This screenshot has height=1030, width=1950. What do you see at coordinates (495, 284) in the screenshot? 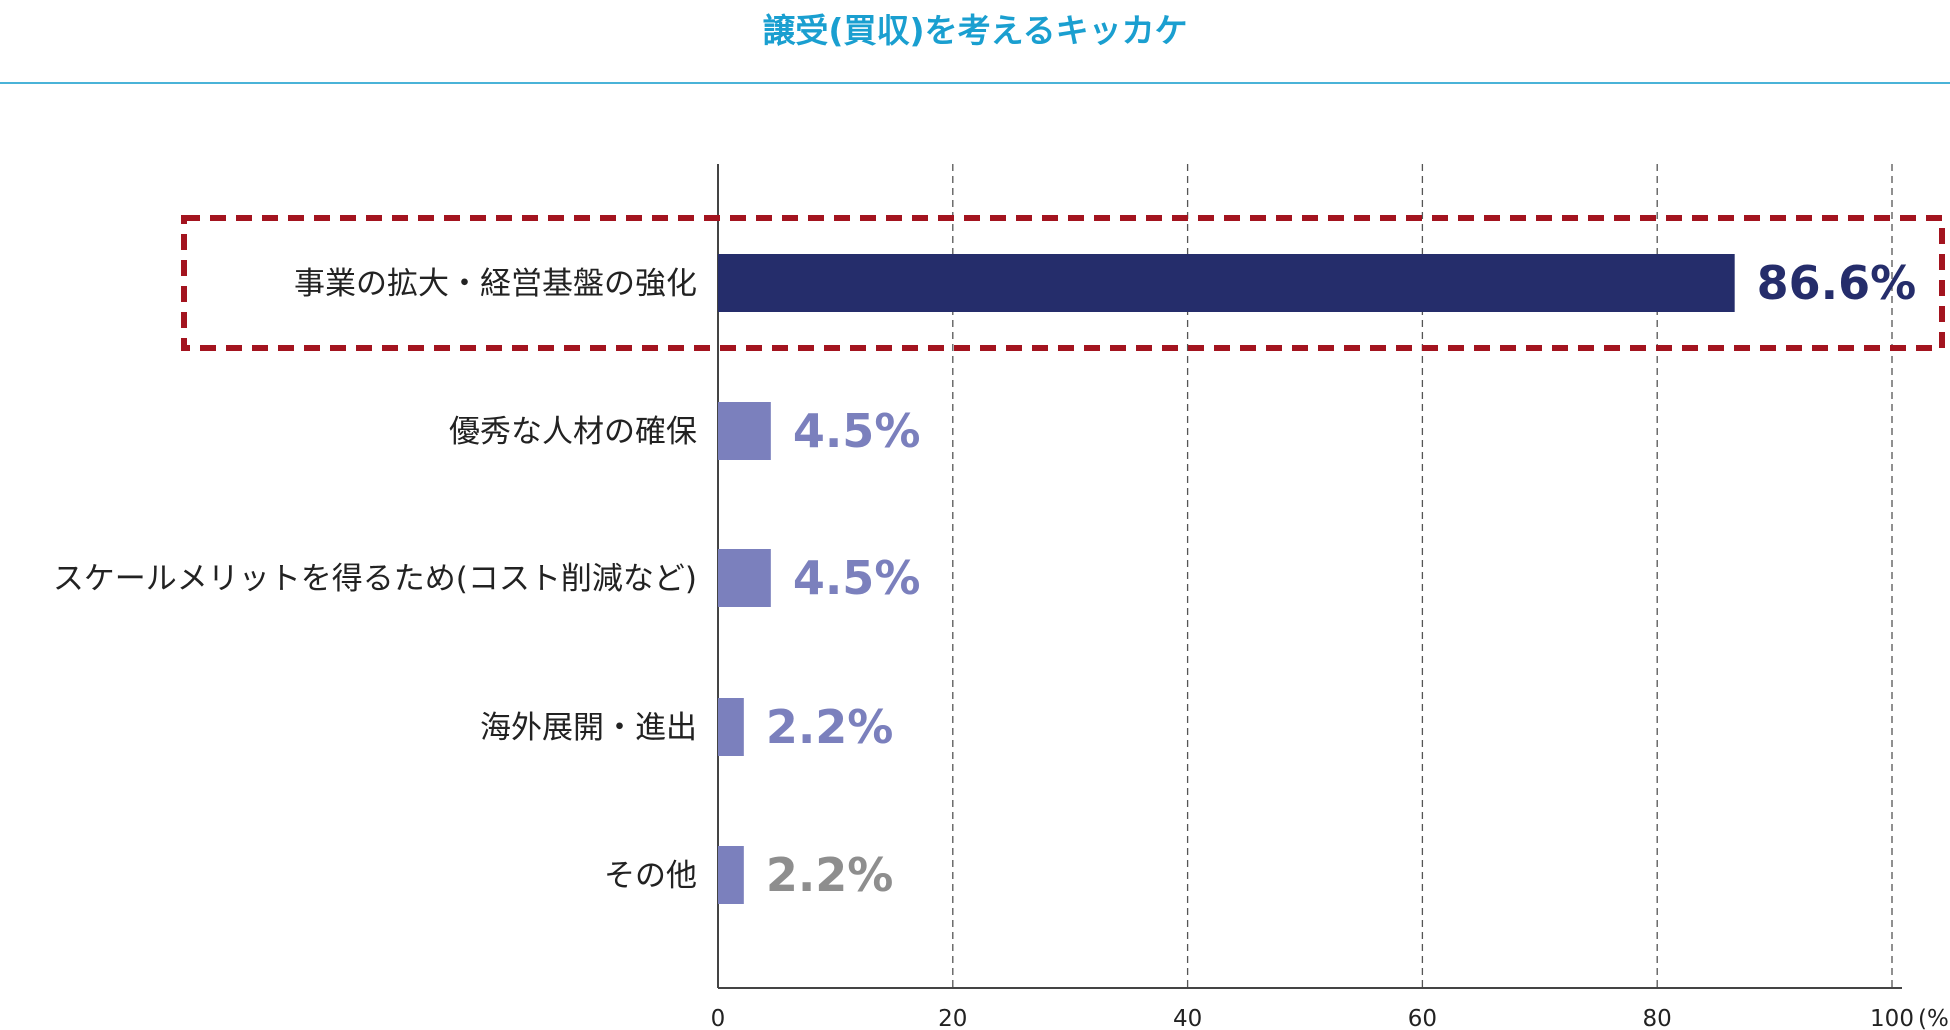
I see `category-label: 事業の拡大・経営基盤の強化` at bounding box center [495, 284].